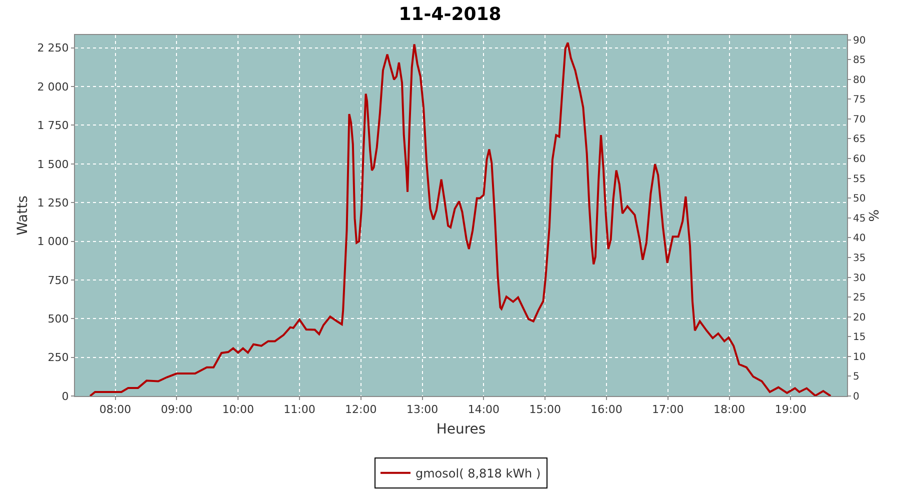  Describe the element at coordinates (53, 125) in the screenshot. I see `y-tick-label: 1 750` at that location.